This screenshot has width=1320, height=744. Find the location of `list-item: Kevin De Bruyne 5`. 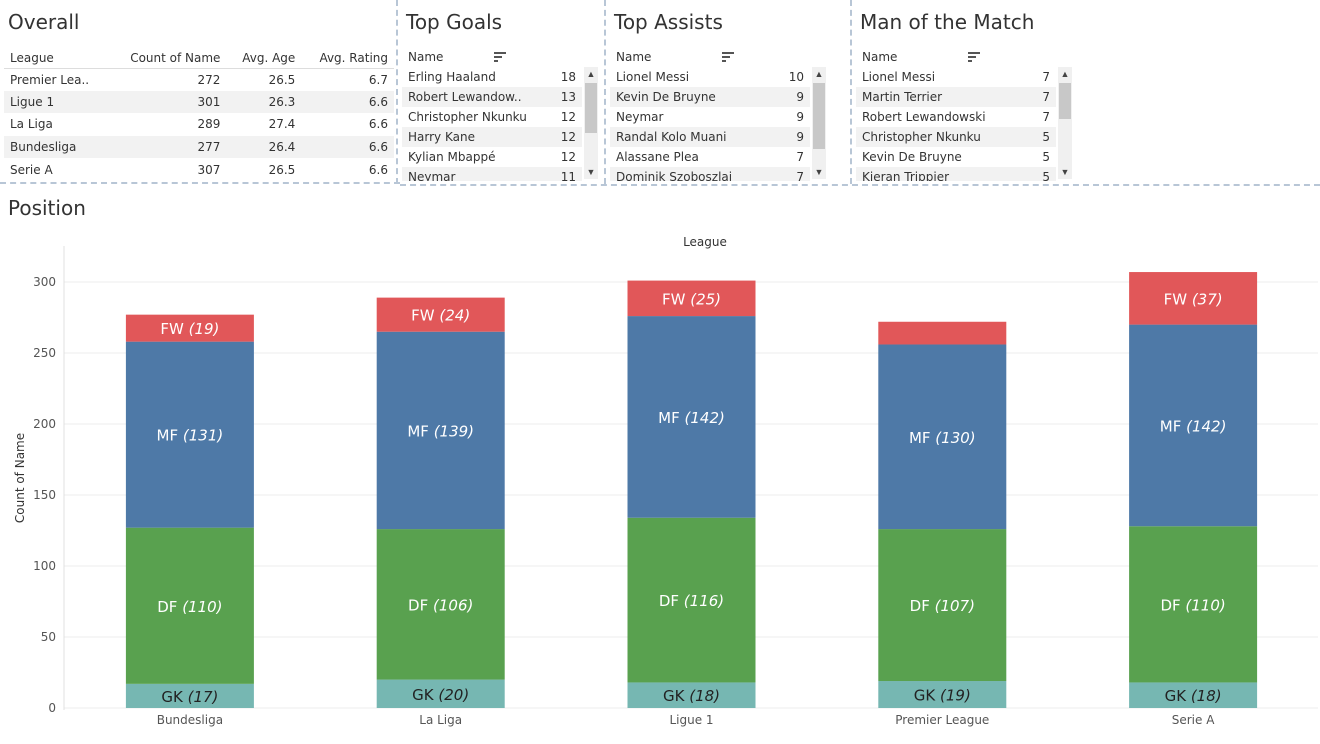

list-item: Kevin De Bruyne 5 is located at coordinates (956, 157).